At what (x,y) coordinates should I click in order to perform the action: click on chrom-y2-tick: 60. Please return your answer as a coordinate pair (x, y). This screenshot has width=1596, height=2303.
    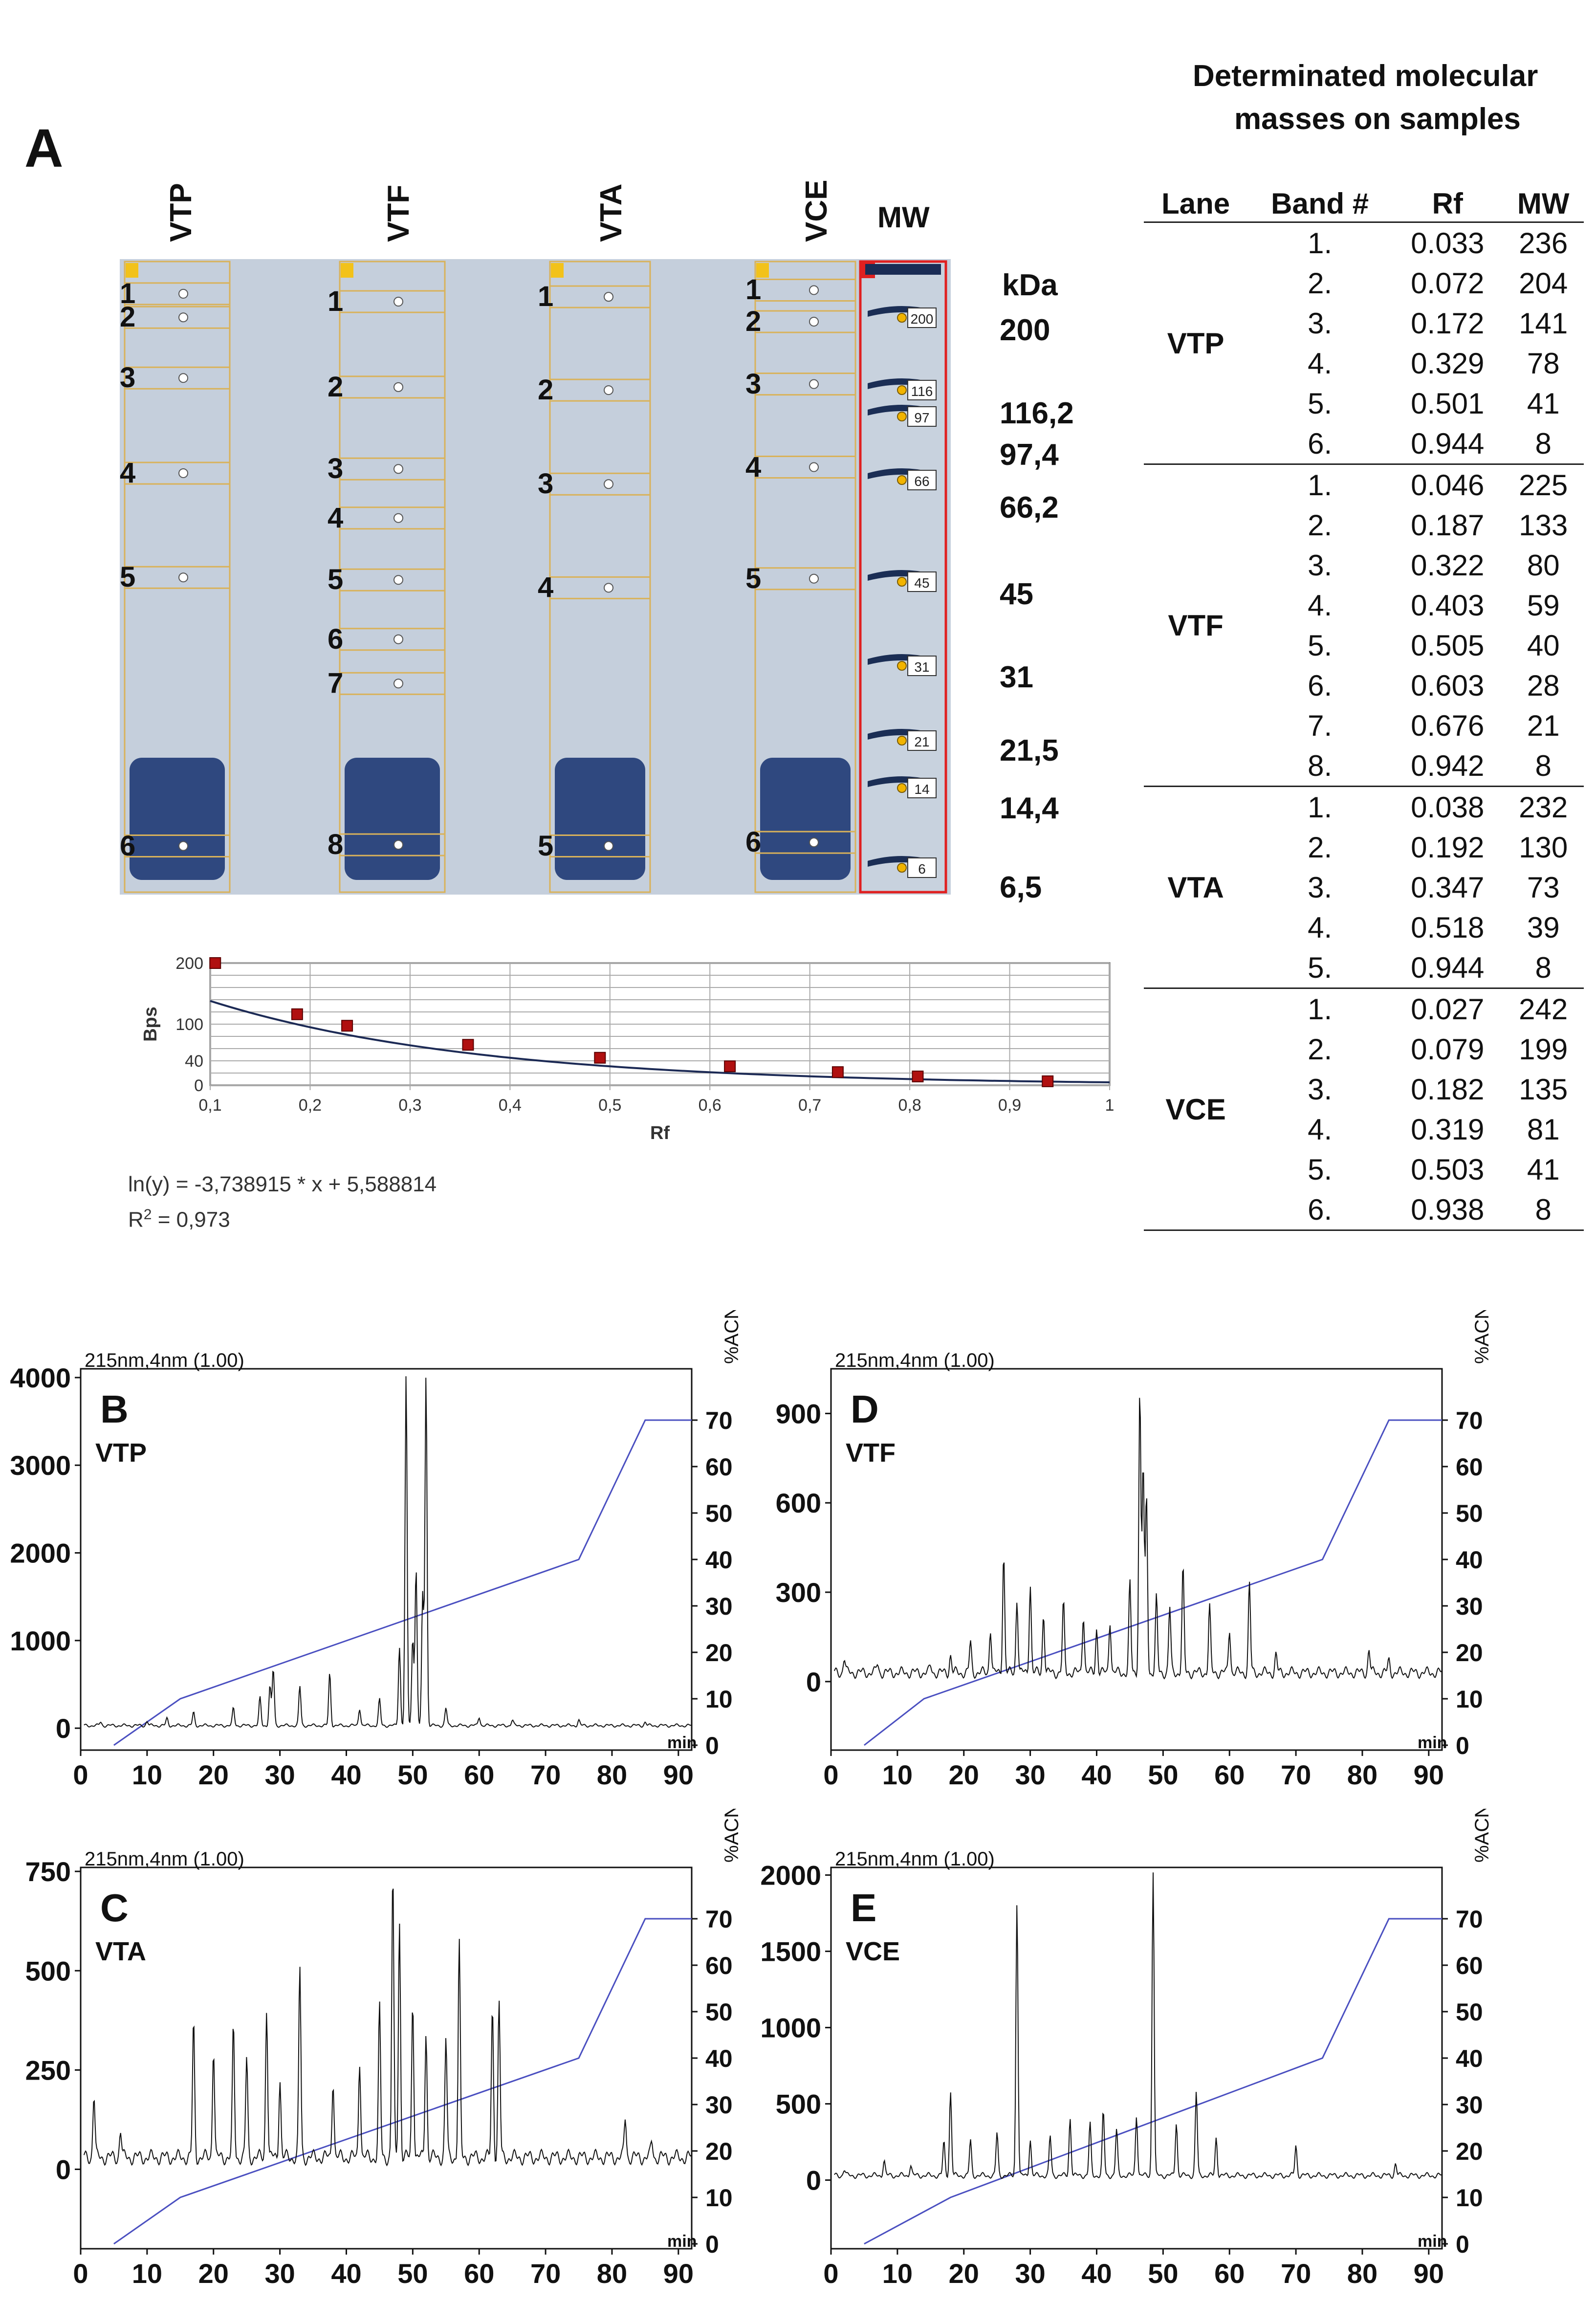
    Looking at the image, I should click on (719, 1965).